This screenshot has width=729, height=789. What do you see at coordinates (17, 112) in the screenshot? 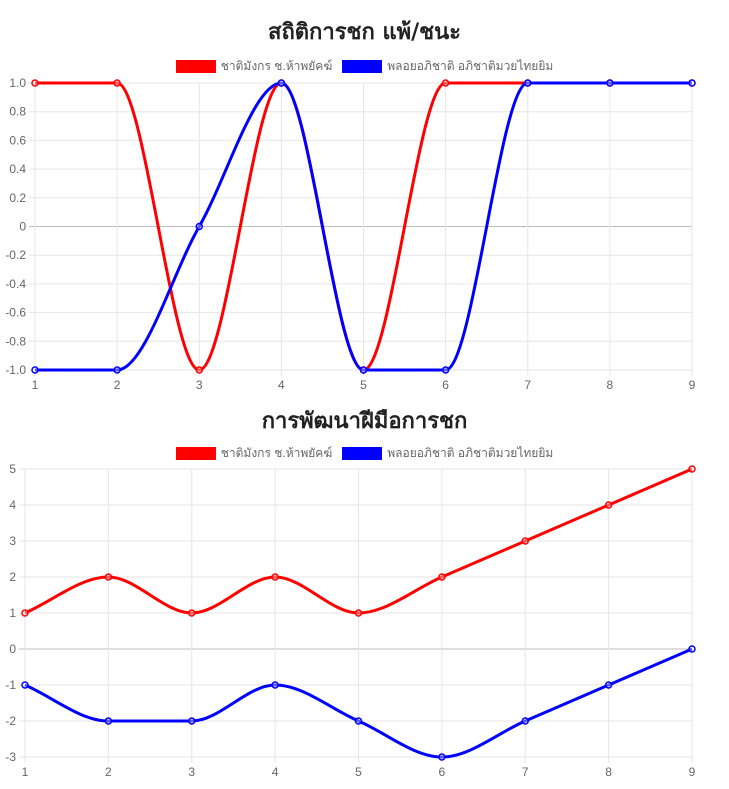
I see `chart-1-ytick-1: 0.8` at bounding box center [17, 112].